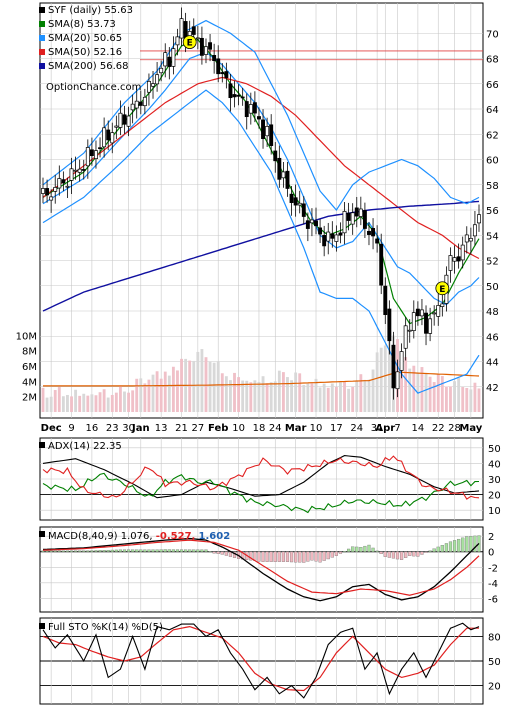 Image resolution: width=526 pixels, height=706 pixels. Describe the element at coordinates (238, 428) in the screenshot. I see `x-axis-label: 10` at that location.